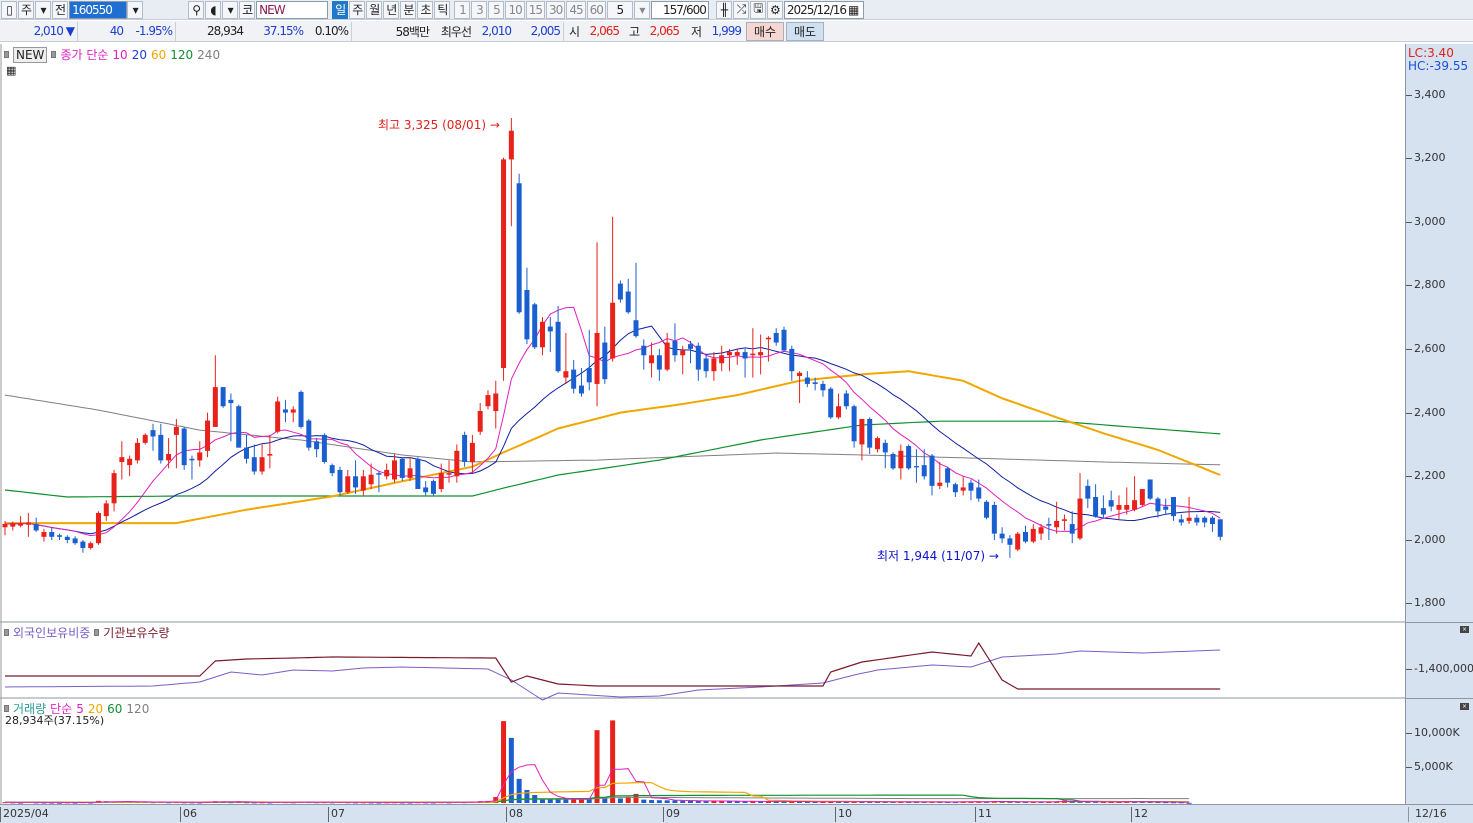  What do you see at coordinates (11, 70) in the screenshot?
I see `data-table-icon: ▦` at bounding box center [11, 70].